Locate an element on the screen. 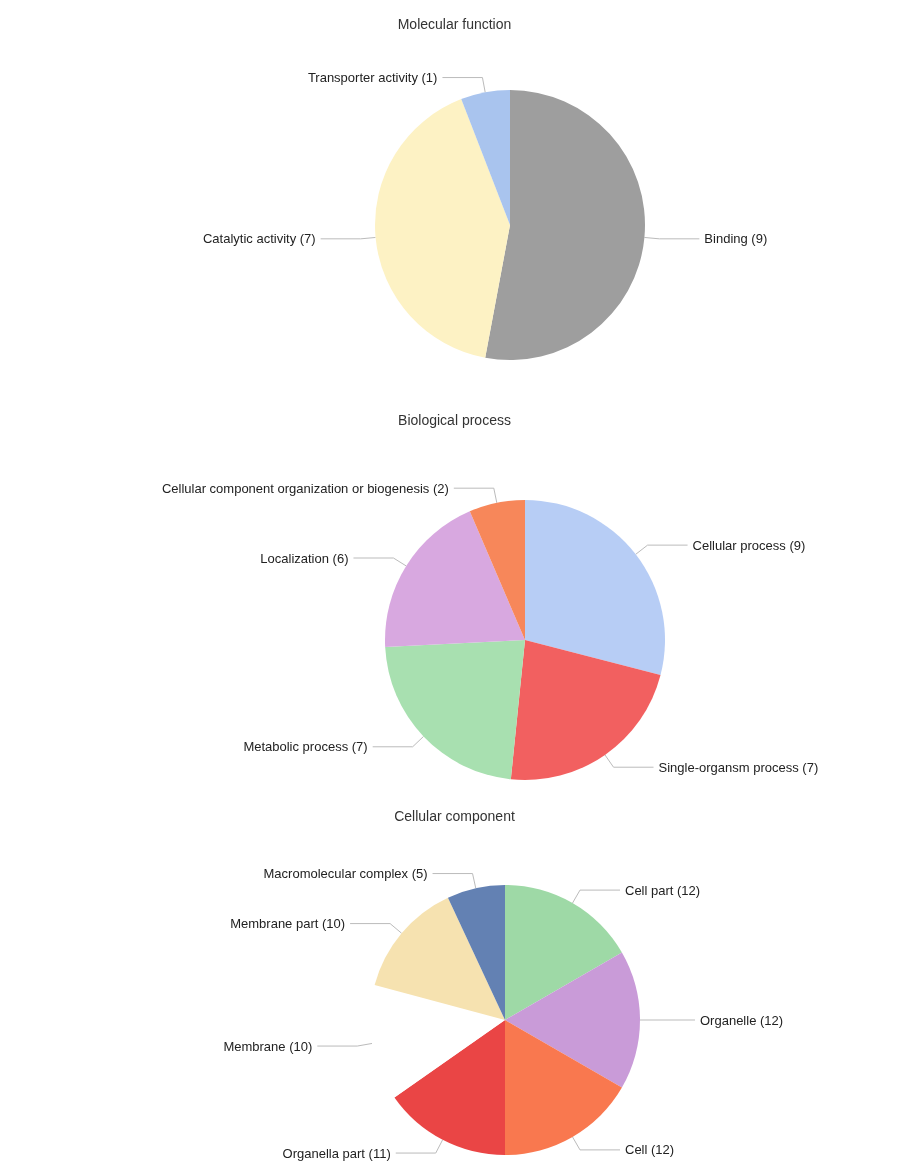  slice-label: Metabolic process (7) is located at coordinates (305, 747).